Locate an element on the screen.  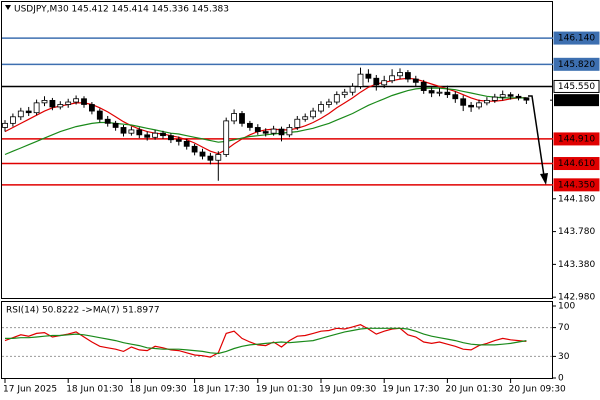
y-tick-label: 70 is located at coordinates (564, 328).